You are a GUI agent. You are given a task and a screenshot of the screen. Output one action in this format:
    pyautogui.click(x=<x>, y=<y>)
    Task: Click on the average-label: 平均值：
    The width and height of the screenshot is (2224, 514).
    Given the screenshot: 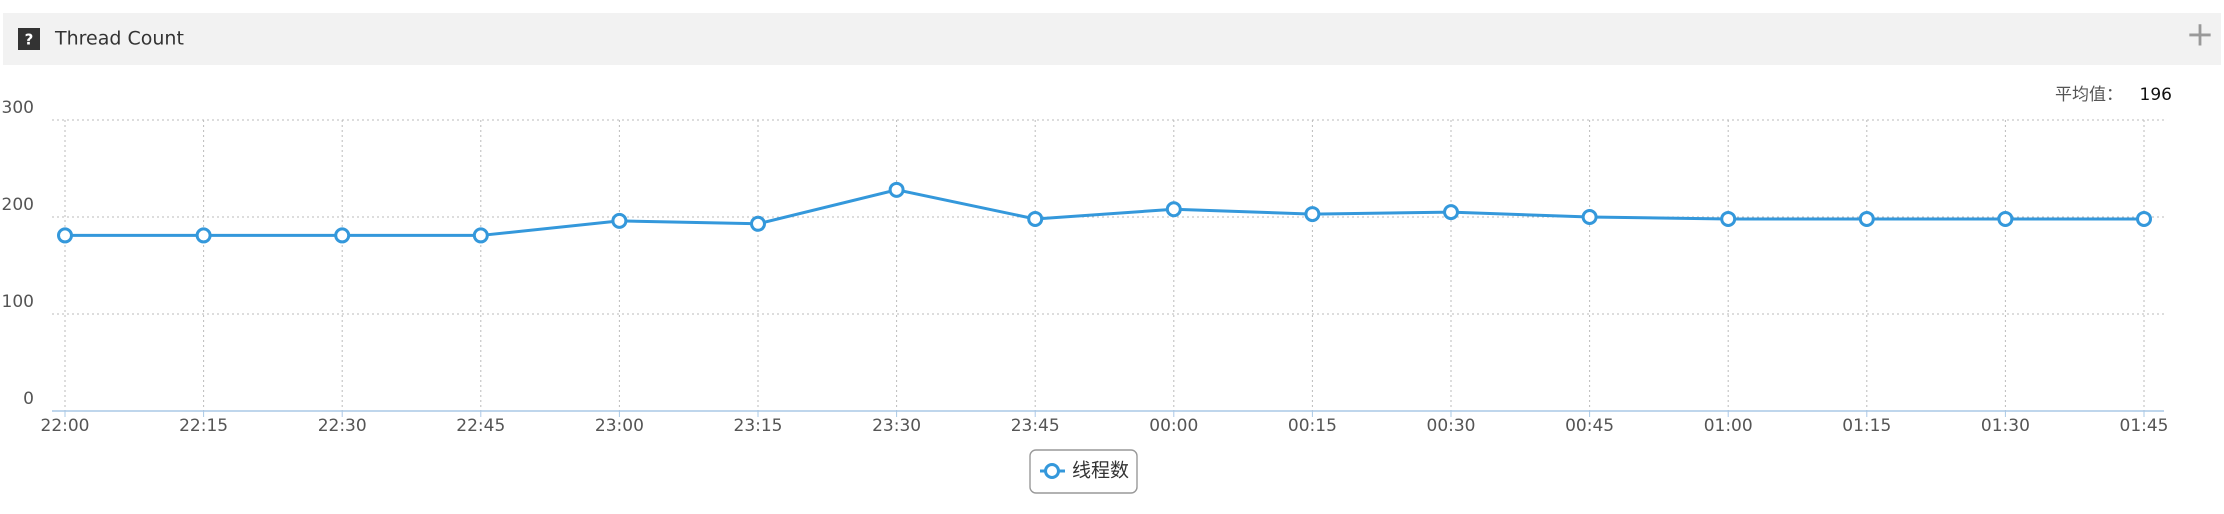 What is the action you would take?
    pyautogui.click(x=2089, y=95)
    